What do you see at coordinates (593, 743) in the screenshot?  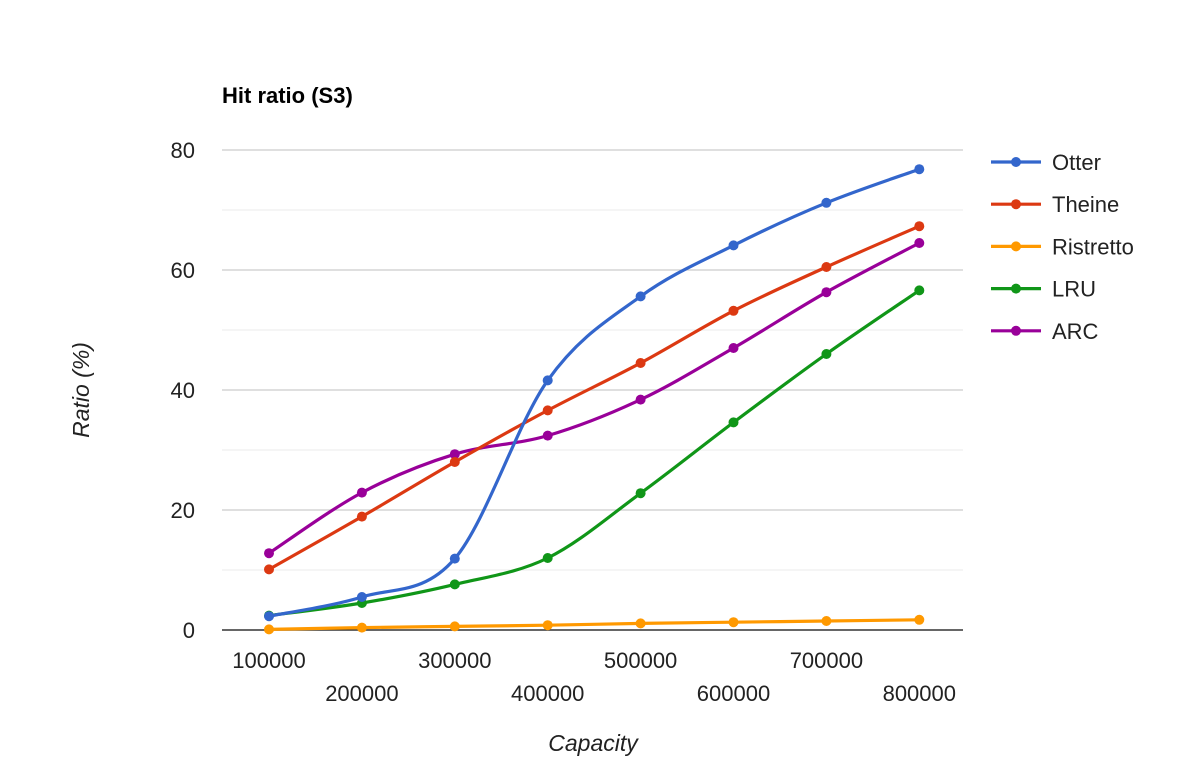 I see `x-axis-title: Capacity` at bounding box center [593, 743].